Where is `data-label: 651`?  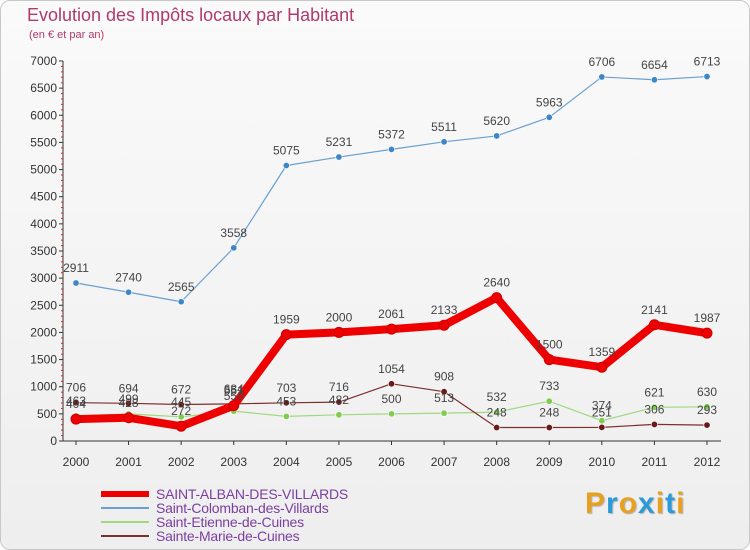 data-label: 651 is located at coordinates (234, 391).